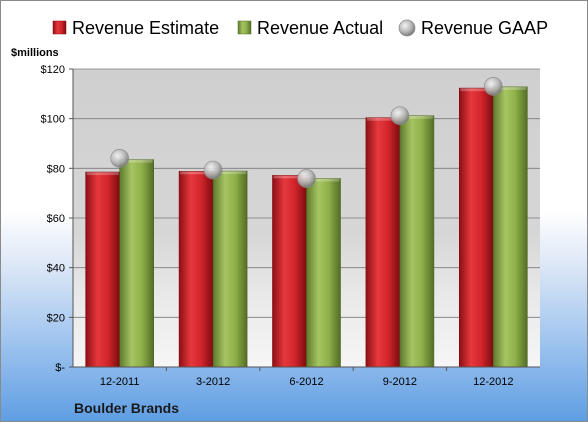 Image resolution: width=588 pixels, height=422 pixels. What do you see at coordinates (35, 53) in the screenshot?
I see `y-unit-label: $millions` at bounding box center [35, 53].